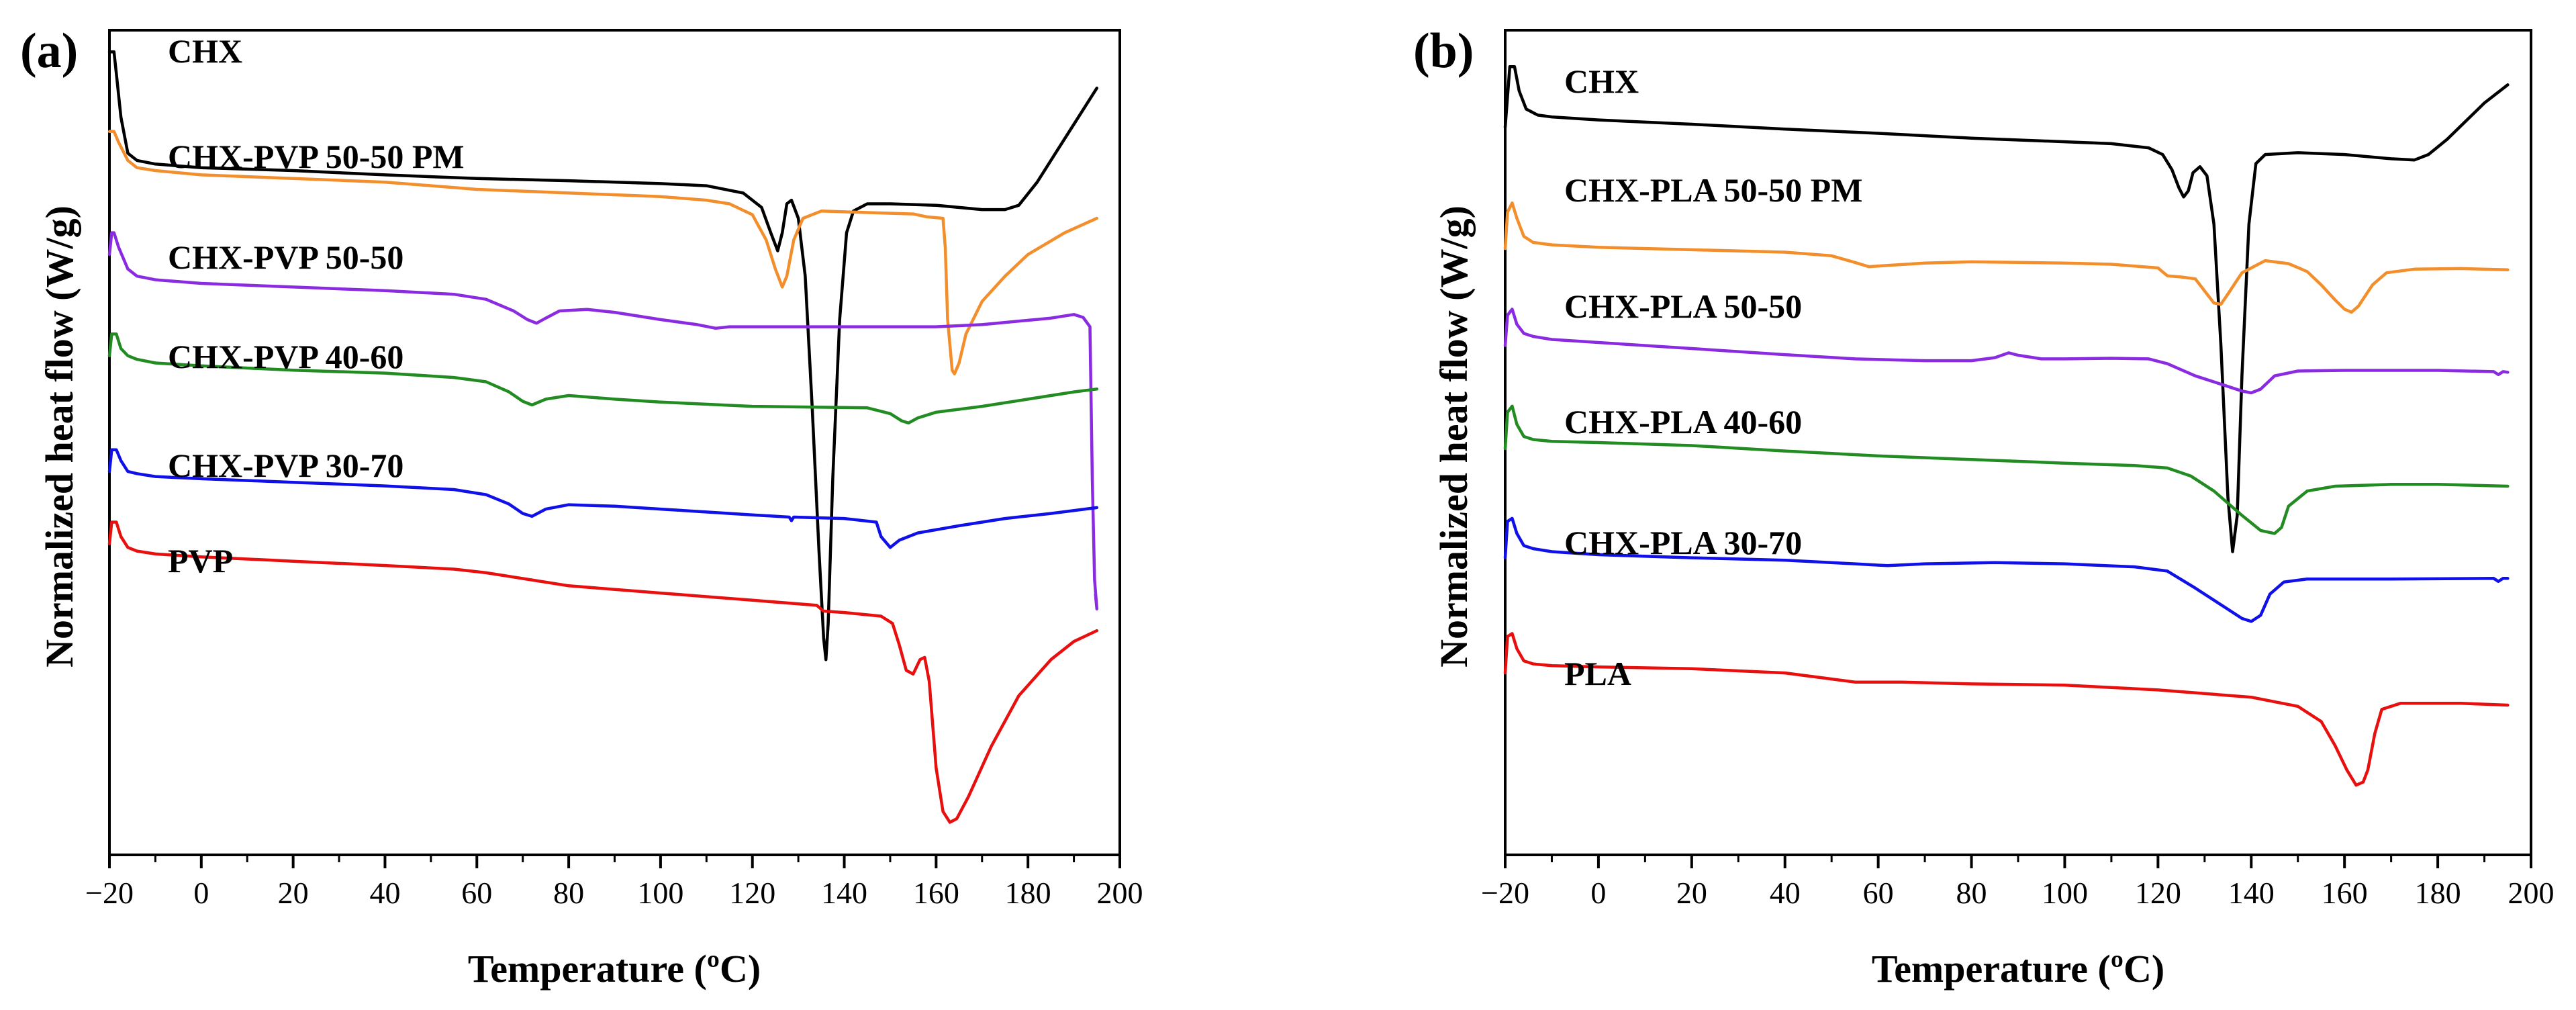  What do you see at coordinates (2006, 351) in the screenshot?
I see `series-line-chx-pla-50-50-b` at bounding box center [2006, 351].